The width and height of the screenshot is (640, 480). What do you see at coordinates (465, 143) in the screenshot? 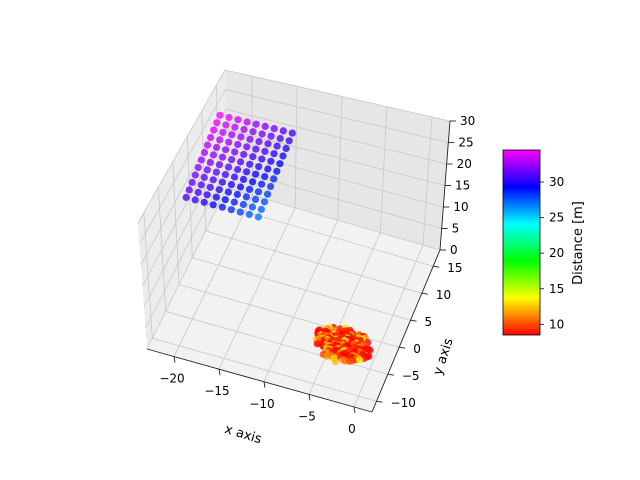
I see `z-tick-label: 25` at bounding box center [465, 143].